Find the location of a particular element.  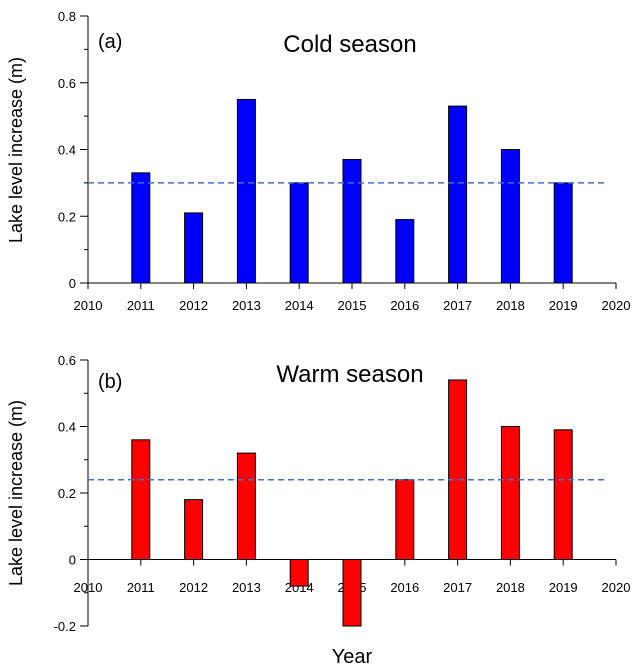

x-axis-label: Year is located at coordinates (352, 657).